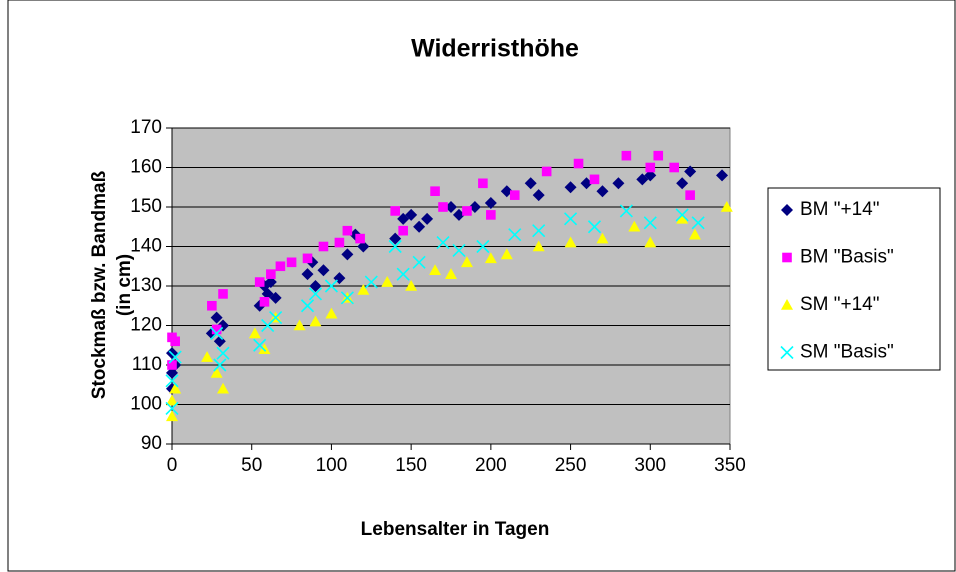  Describe the element at coordinates (172, 465) in the screenshot. I see `x-tick-label: 0` at that location.